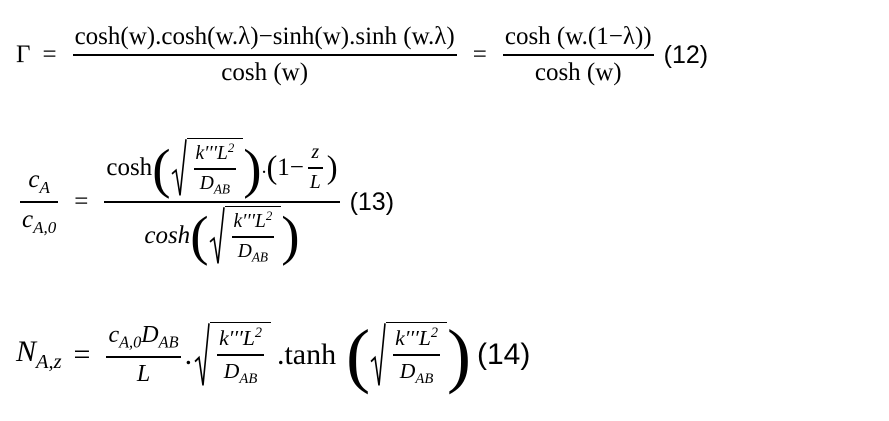  I want to click on concentration-numerator: cA, so click(39, 183).